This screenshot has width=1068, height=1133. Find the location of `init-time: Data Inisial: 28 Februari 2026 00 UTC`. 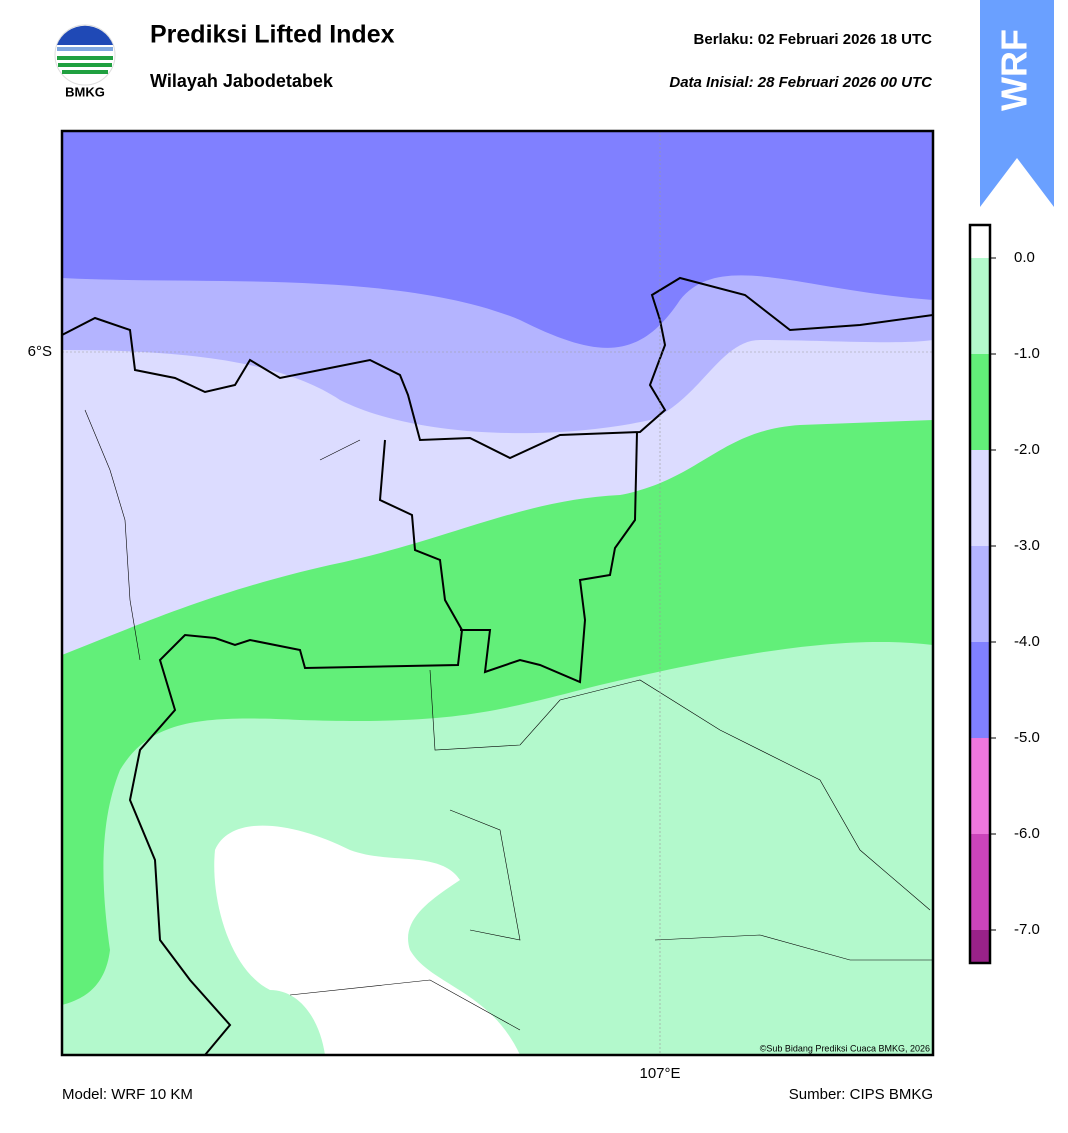

init-time: Data Inisial: 28 Februari 2026 00 UTC is located at coordinates (801, 82).